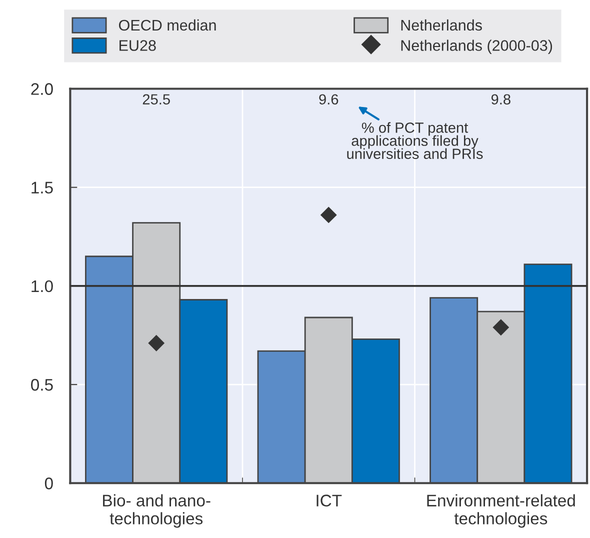  Describe the element at coordinates (156, 511) in the screenshot. I see `x-tick-label: Bio- and nano- technologies` at that location.